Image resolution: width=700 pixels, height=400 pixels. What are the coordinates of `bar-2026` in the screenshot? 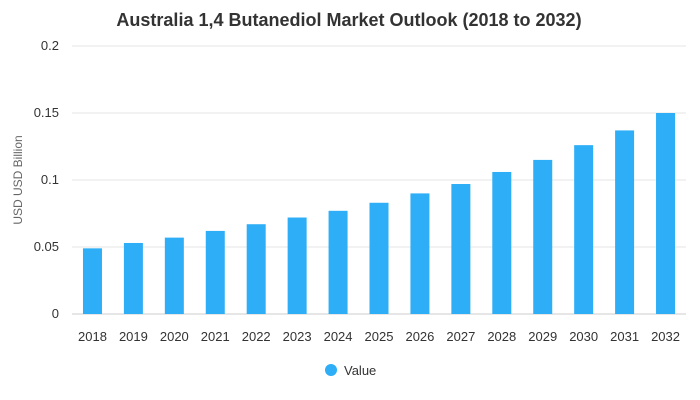 It's located at (420, 253).